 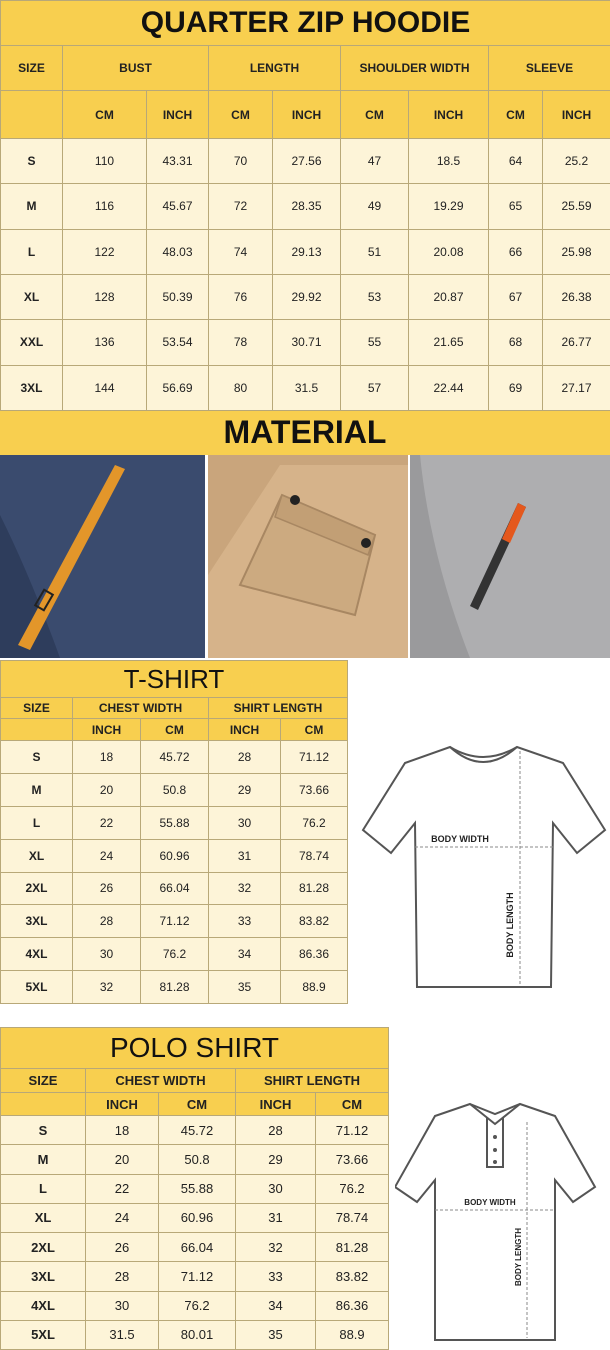 I want to click on size-cell: XXL, so click(x=31, y=342).